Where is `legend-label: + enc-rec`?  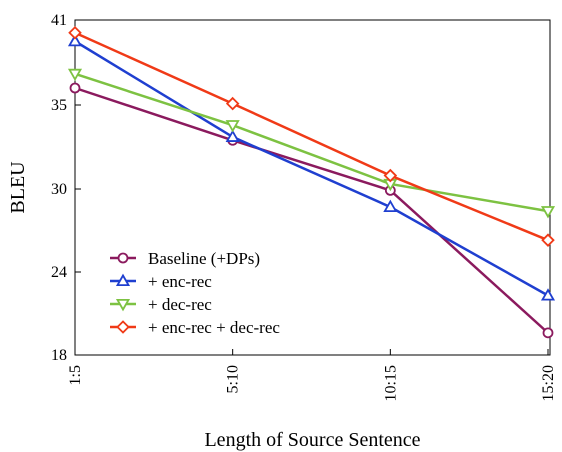 legend-label: + enc-rec is located at coordinates (180, 281).